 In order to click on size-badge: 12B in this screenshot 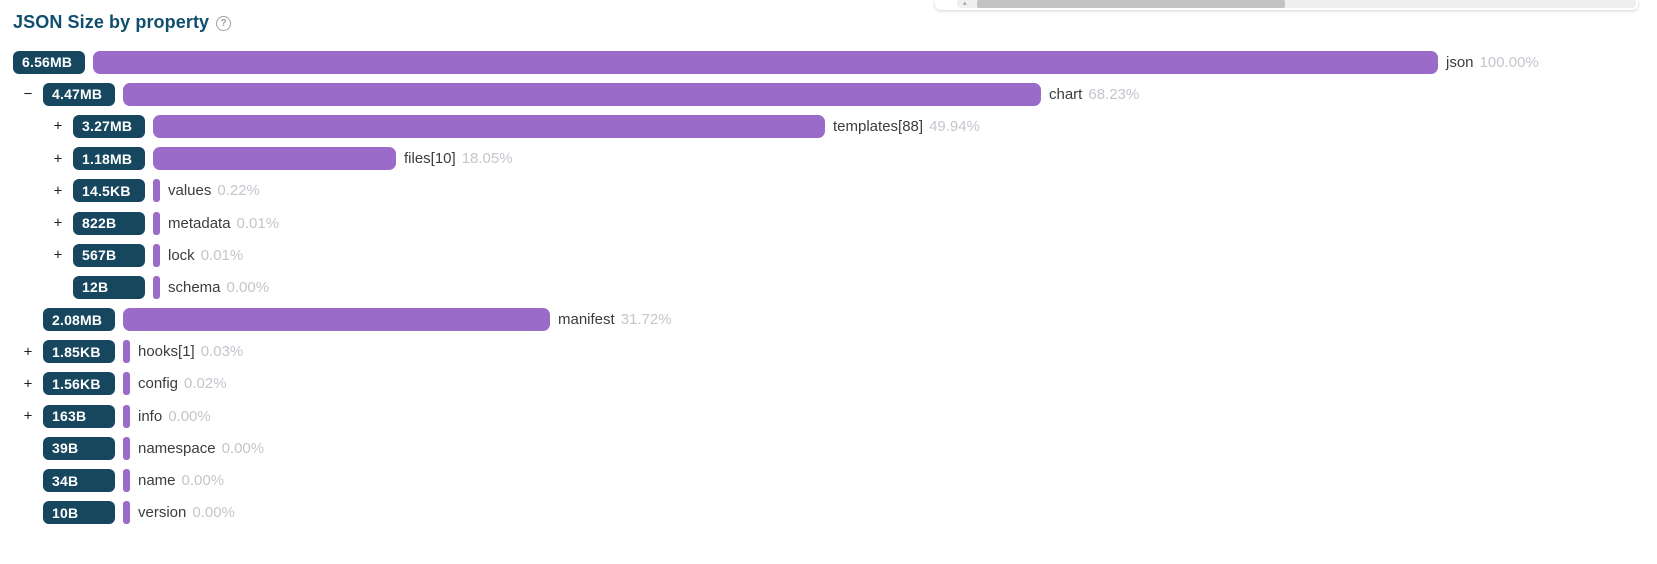, I will do `click(109, 287)`.